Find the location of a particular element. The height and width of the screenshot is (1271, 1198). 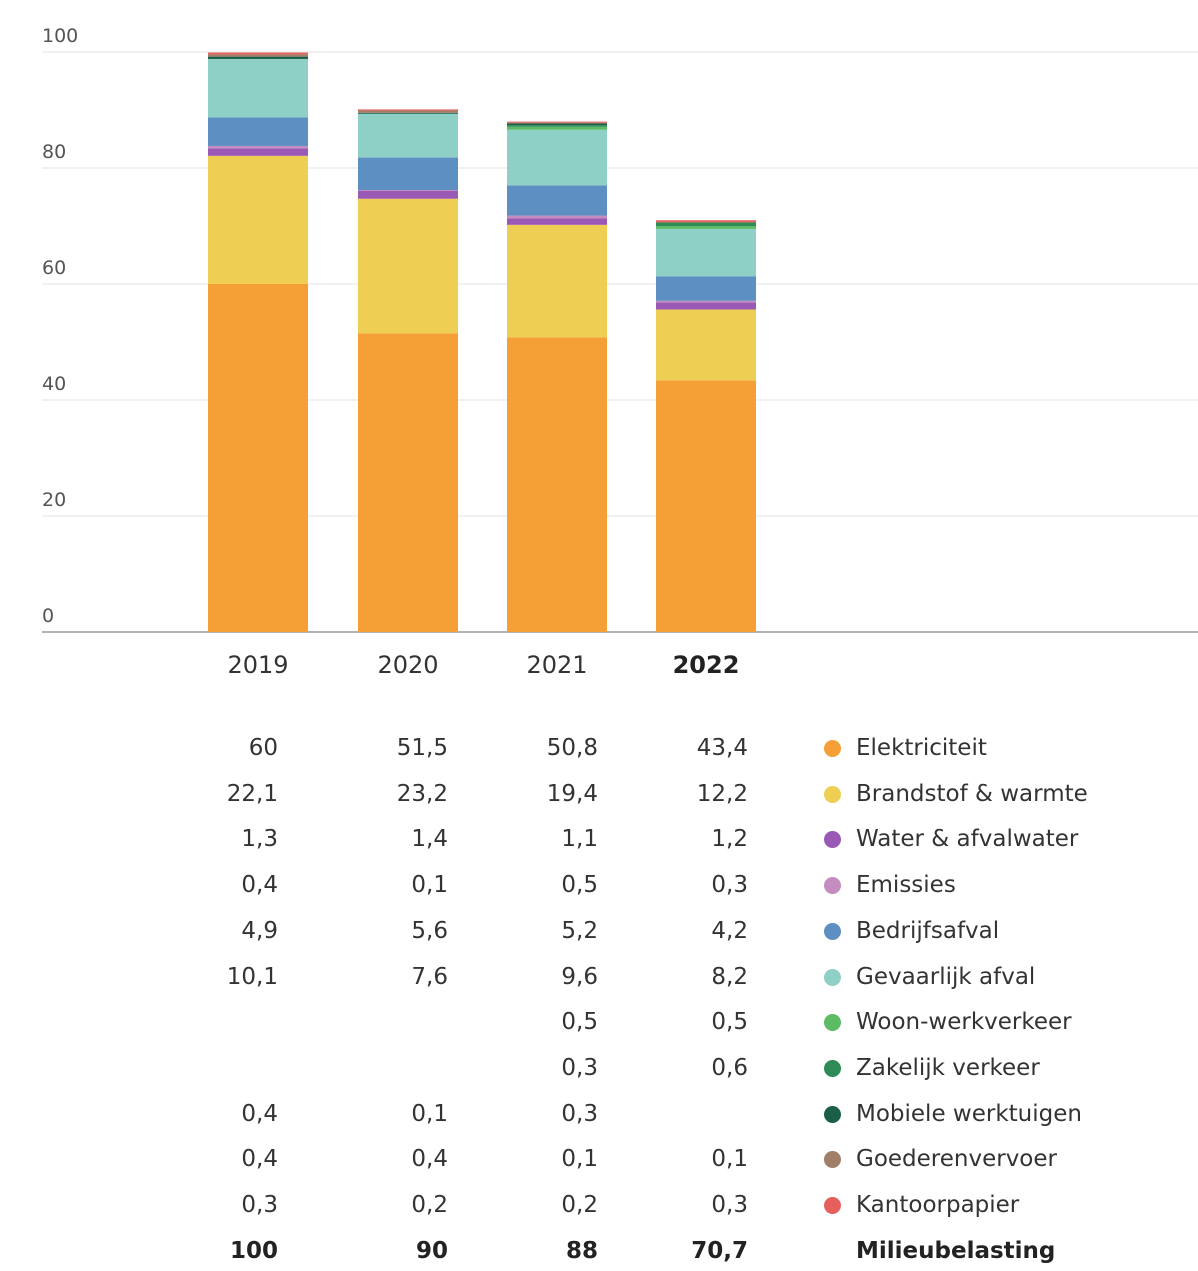

table-cell: 70,7 is located at coordinates (719, 1250).